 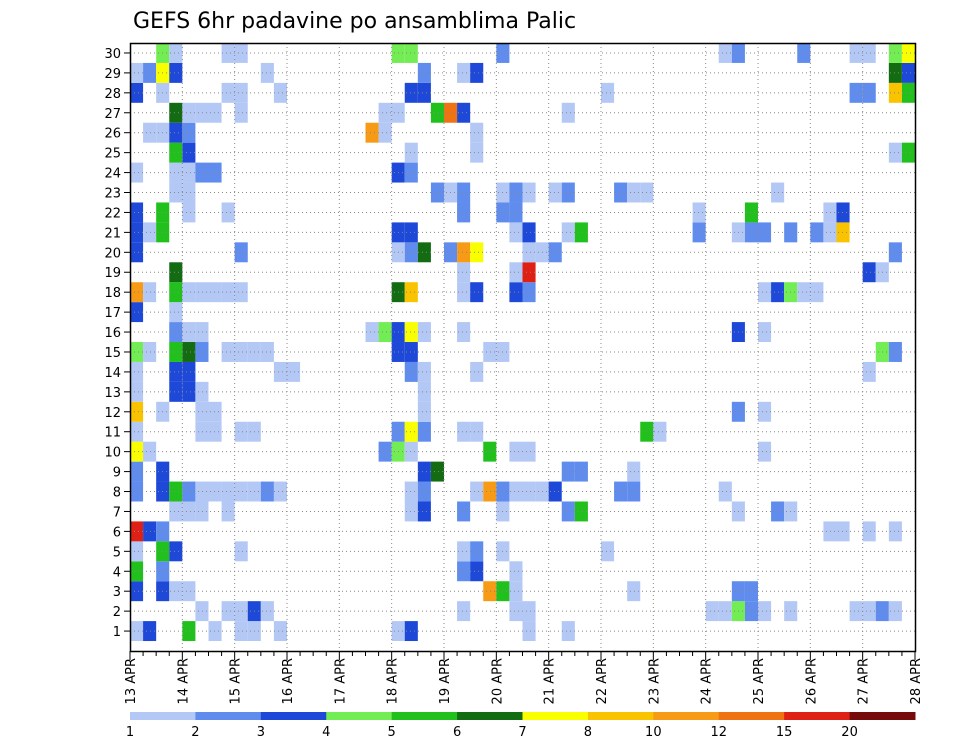 What do you see at coordinates (457, 732) in the screenshot?
I see `legend-label: 6` at bounding box center [457, 732].